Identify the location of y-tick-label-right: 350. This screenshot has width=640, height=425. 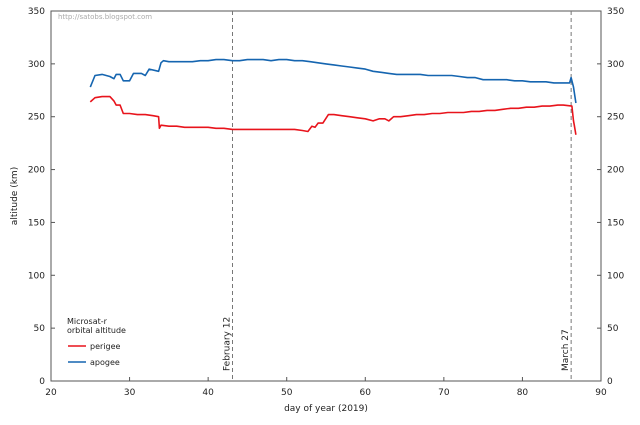
(615, 12).